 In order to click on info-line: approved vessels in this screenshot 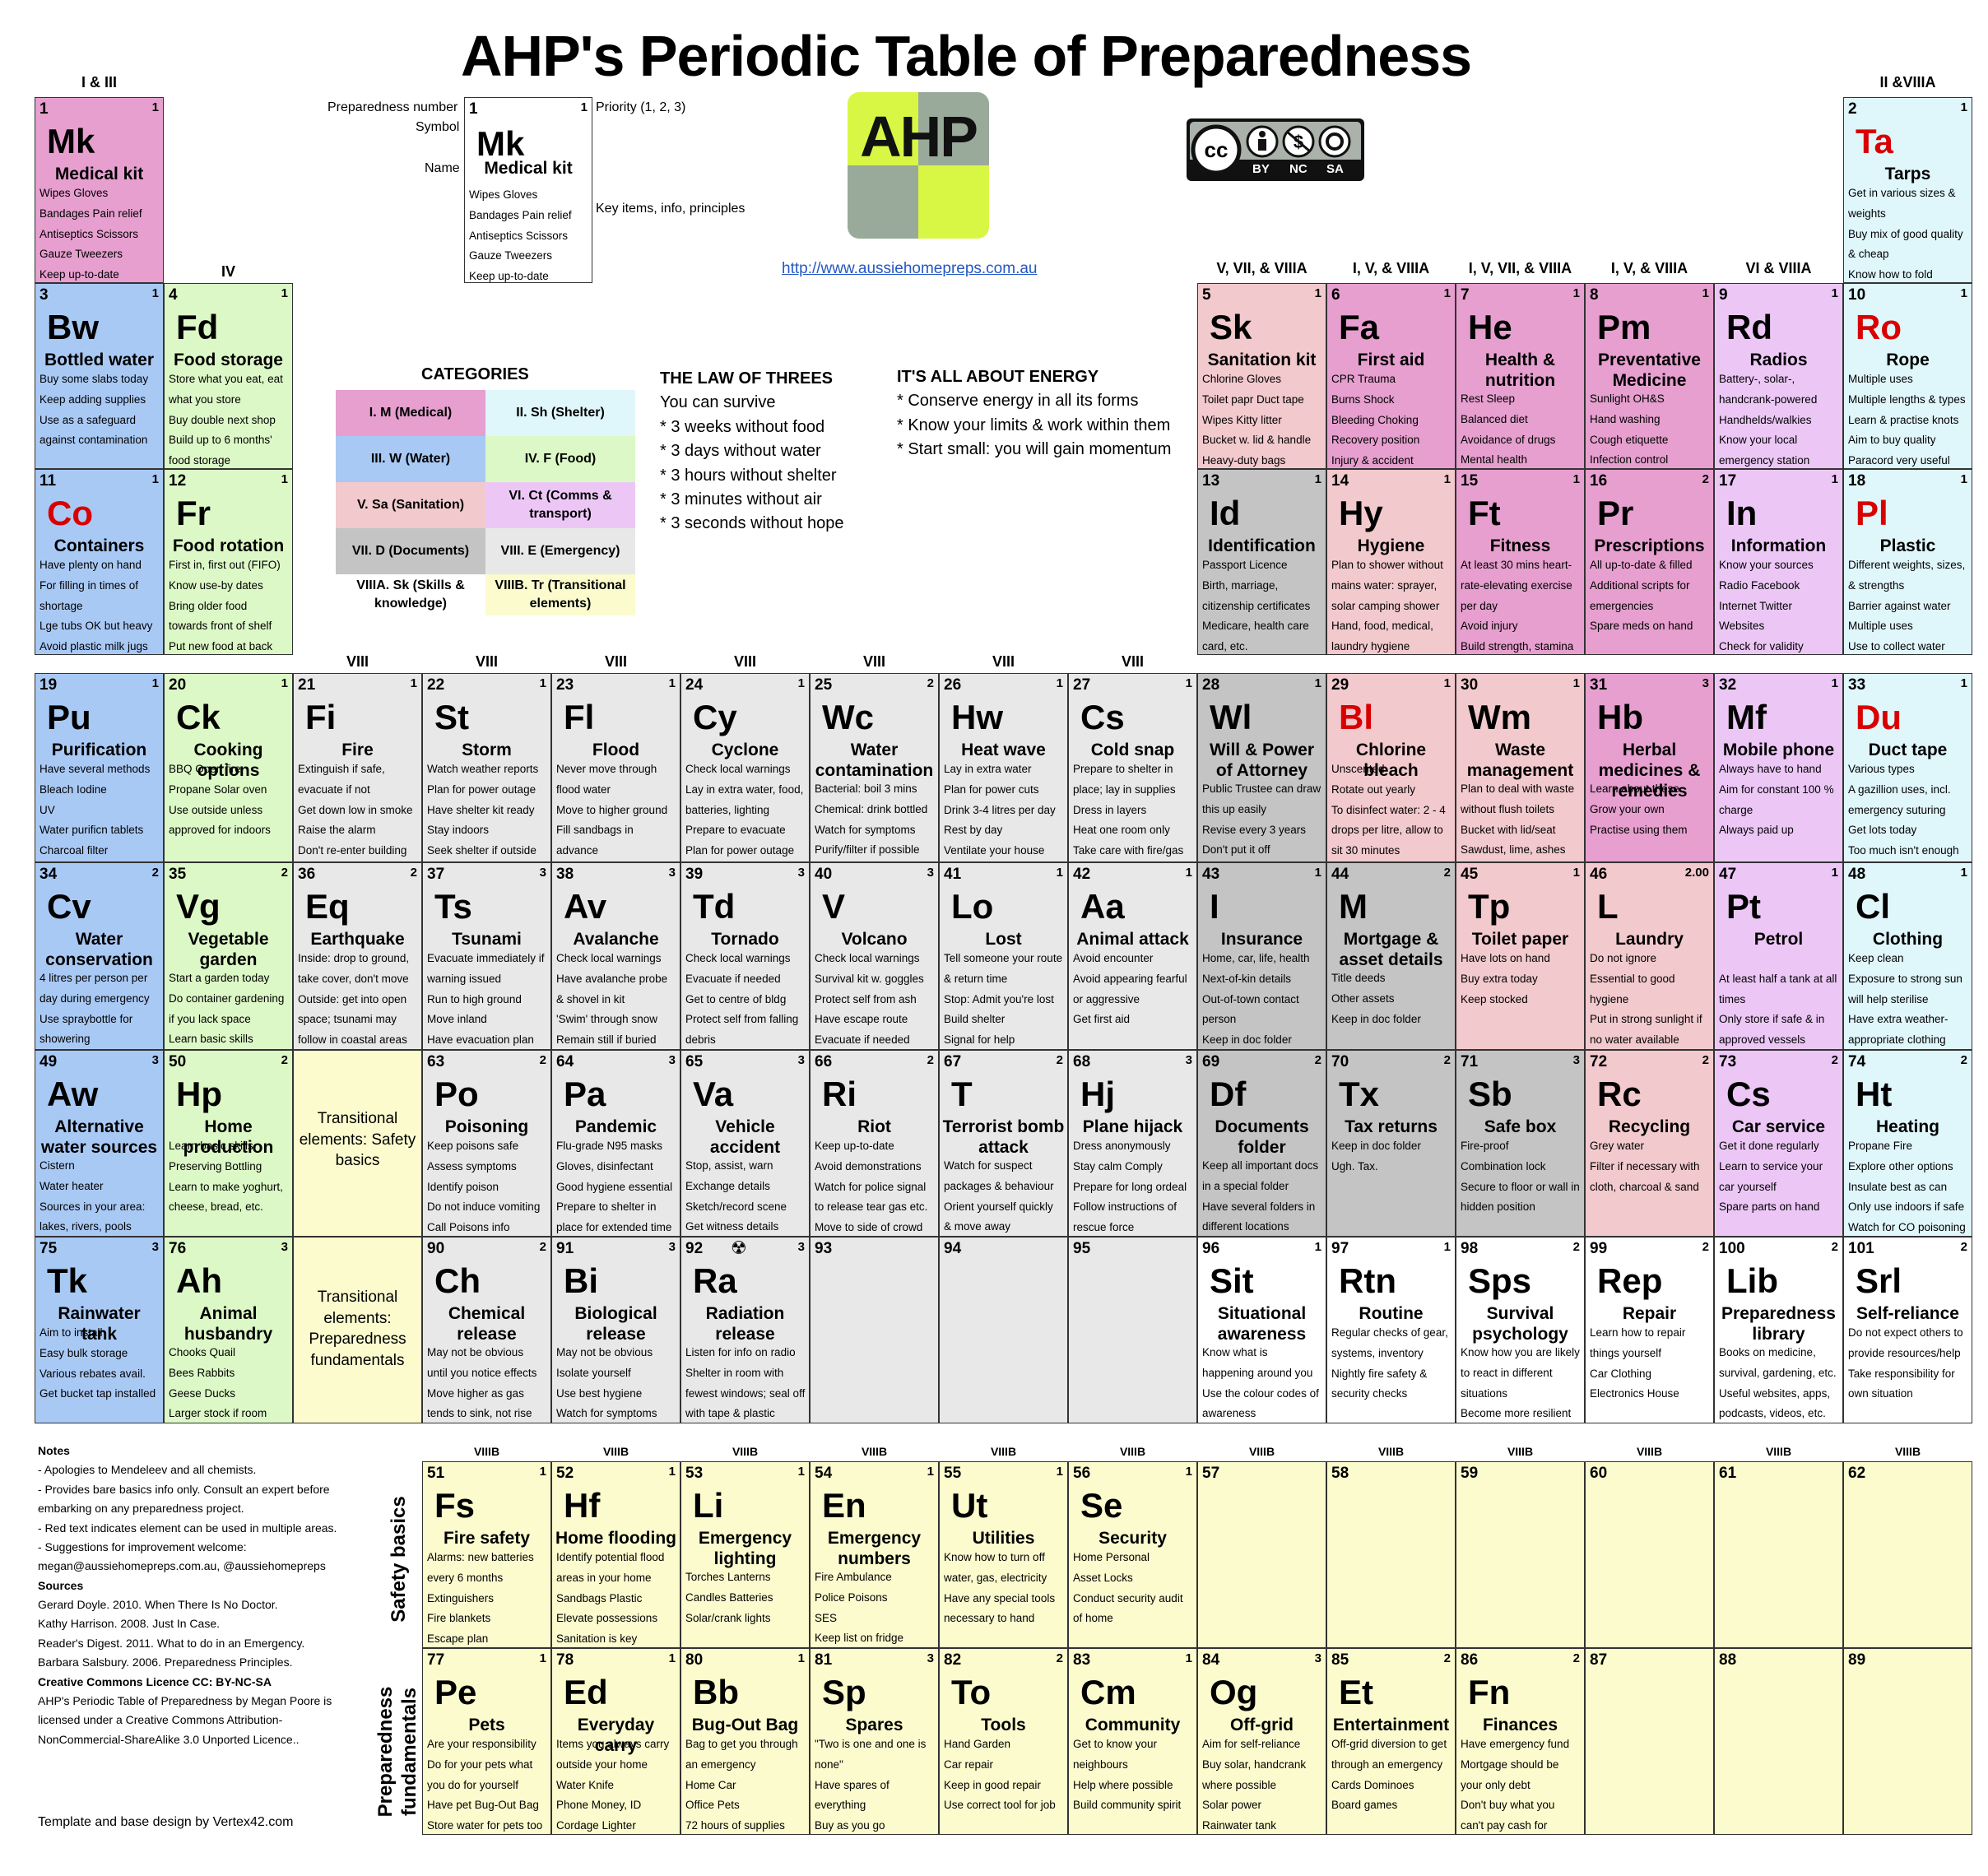, I will do `click(1762, 1040)`.